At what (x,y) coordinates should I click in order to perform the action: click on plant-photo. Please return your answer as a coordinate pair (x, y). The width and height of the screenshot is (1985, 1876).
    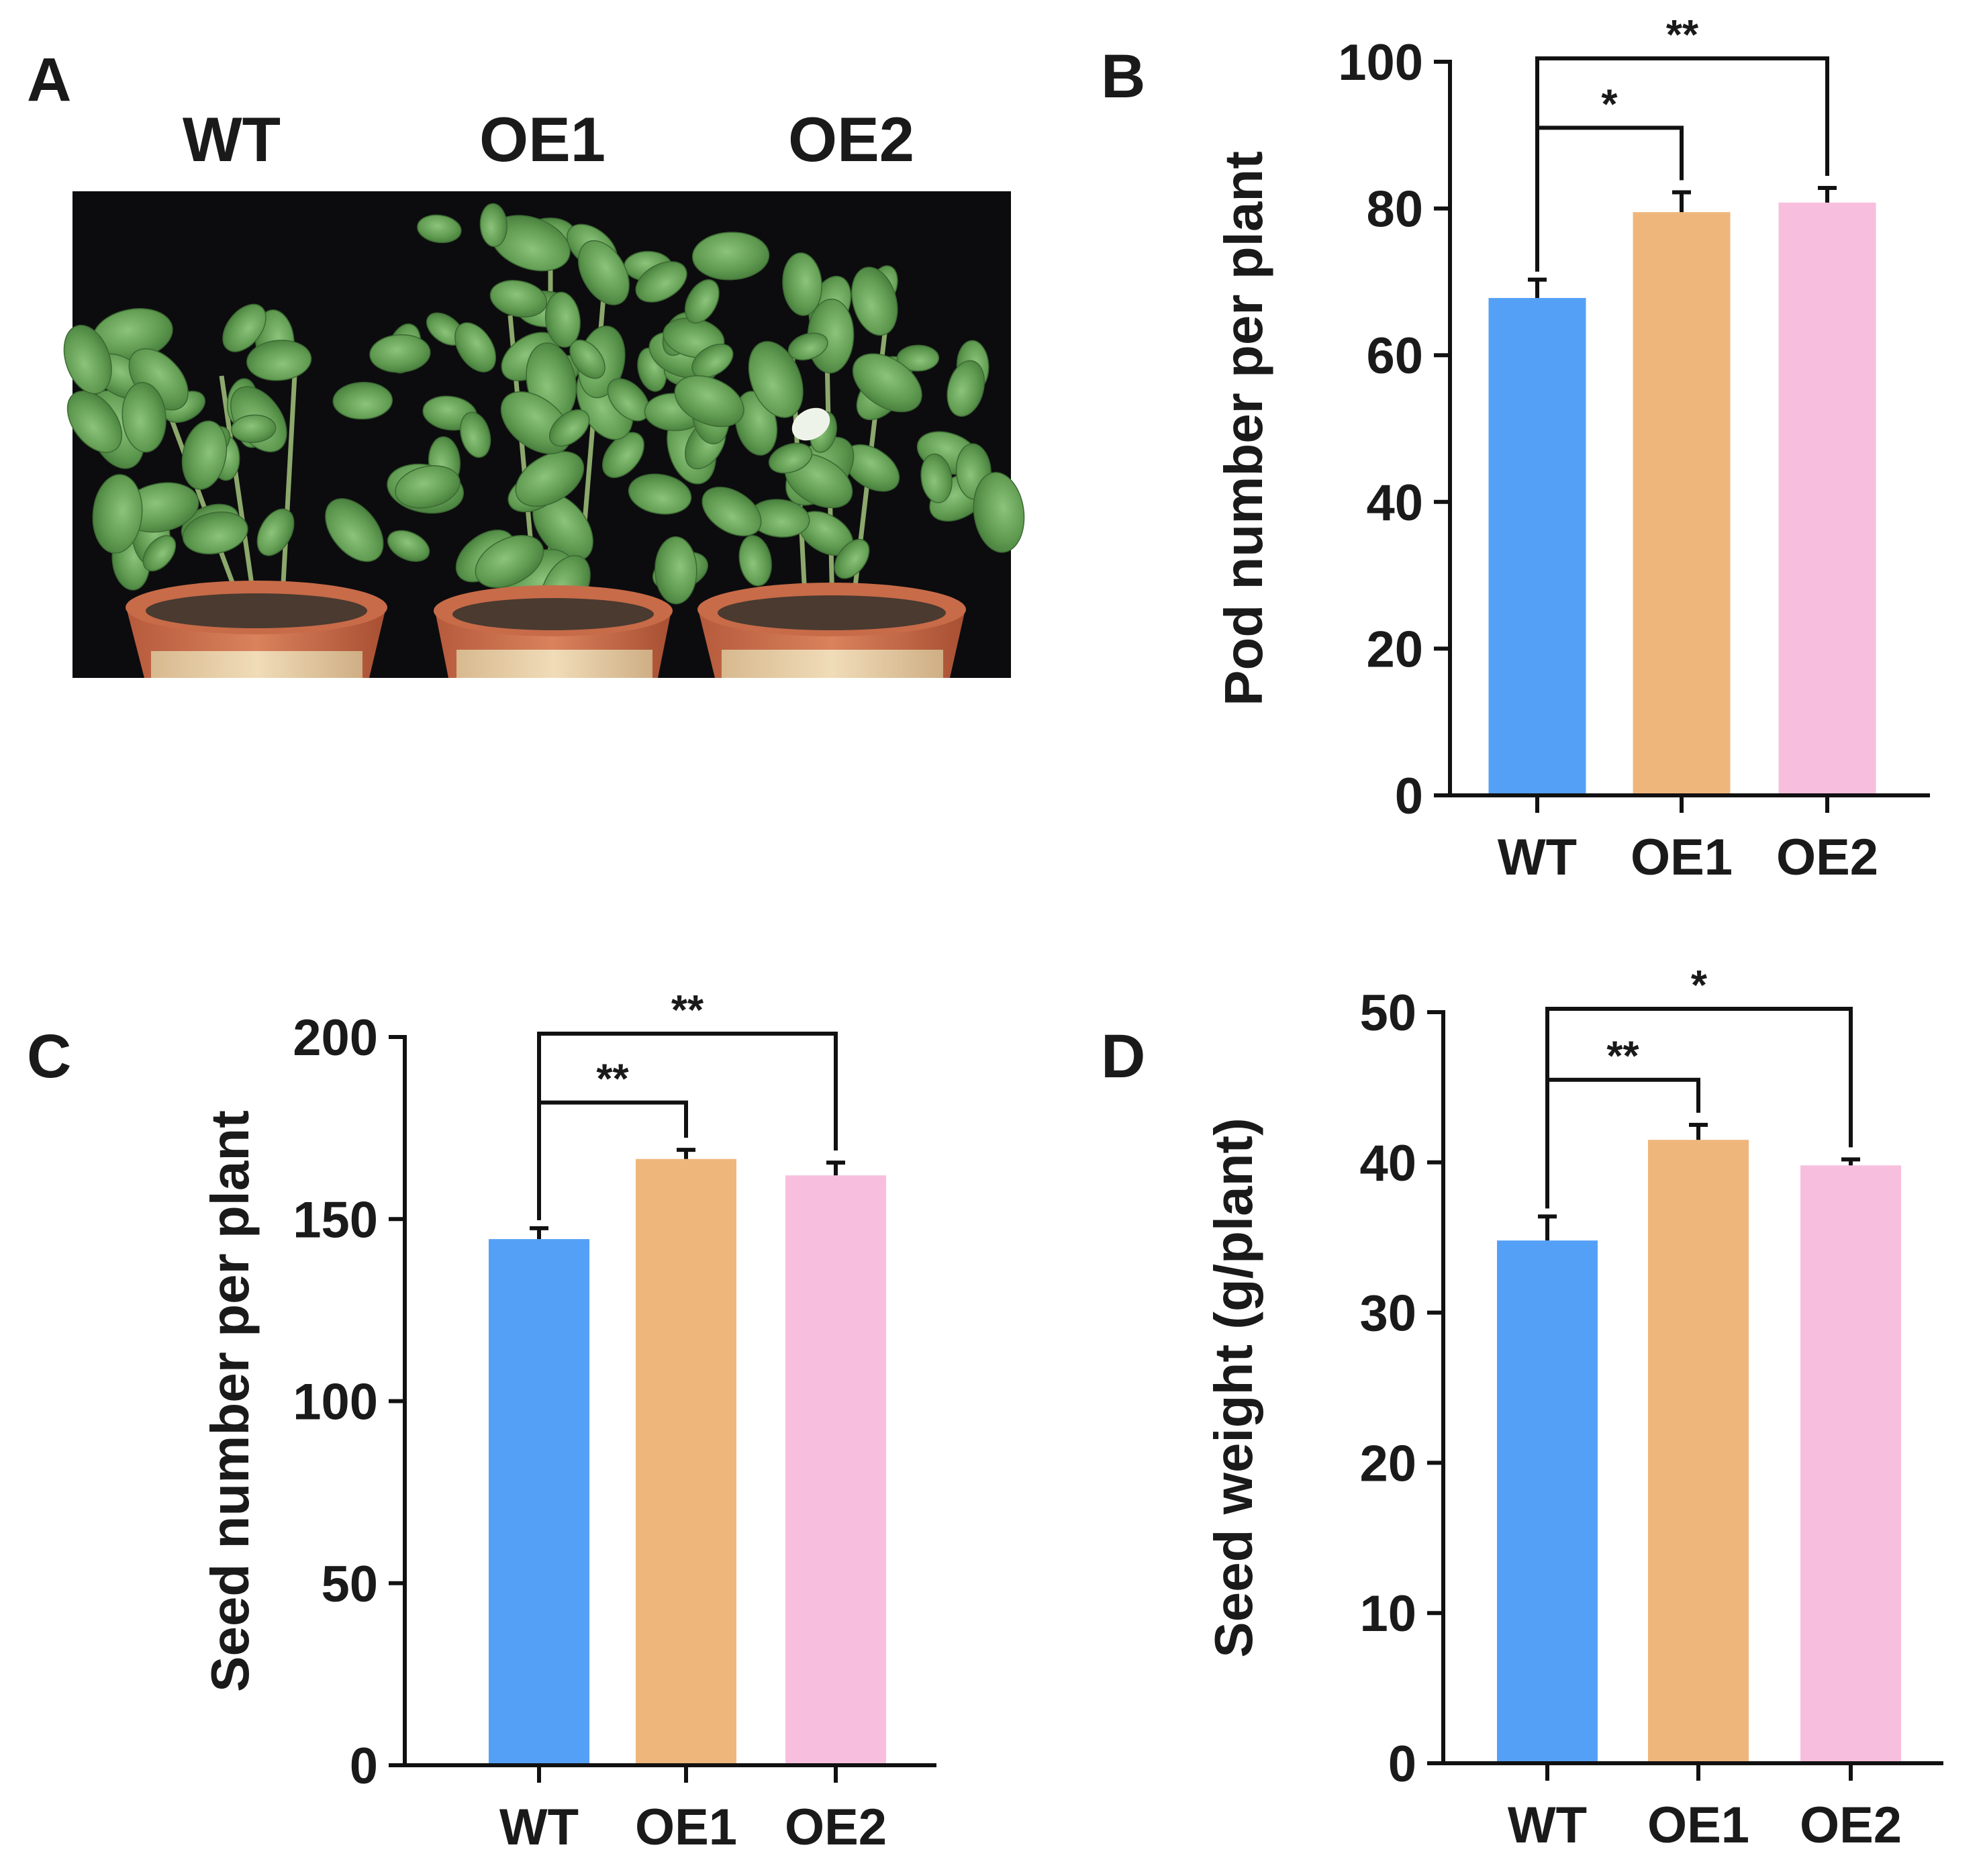
    Looking at the image, I should click on (544, 434).